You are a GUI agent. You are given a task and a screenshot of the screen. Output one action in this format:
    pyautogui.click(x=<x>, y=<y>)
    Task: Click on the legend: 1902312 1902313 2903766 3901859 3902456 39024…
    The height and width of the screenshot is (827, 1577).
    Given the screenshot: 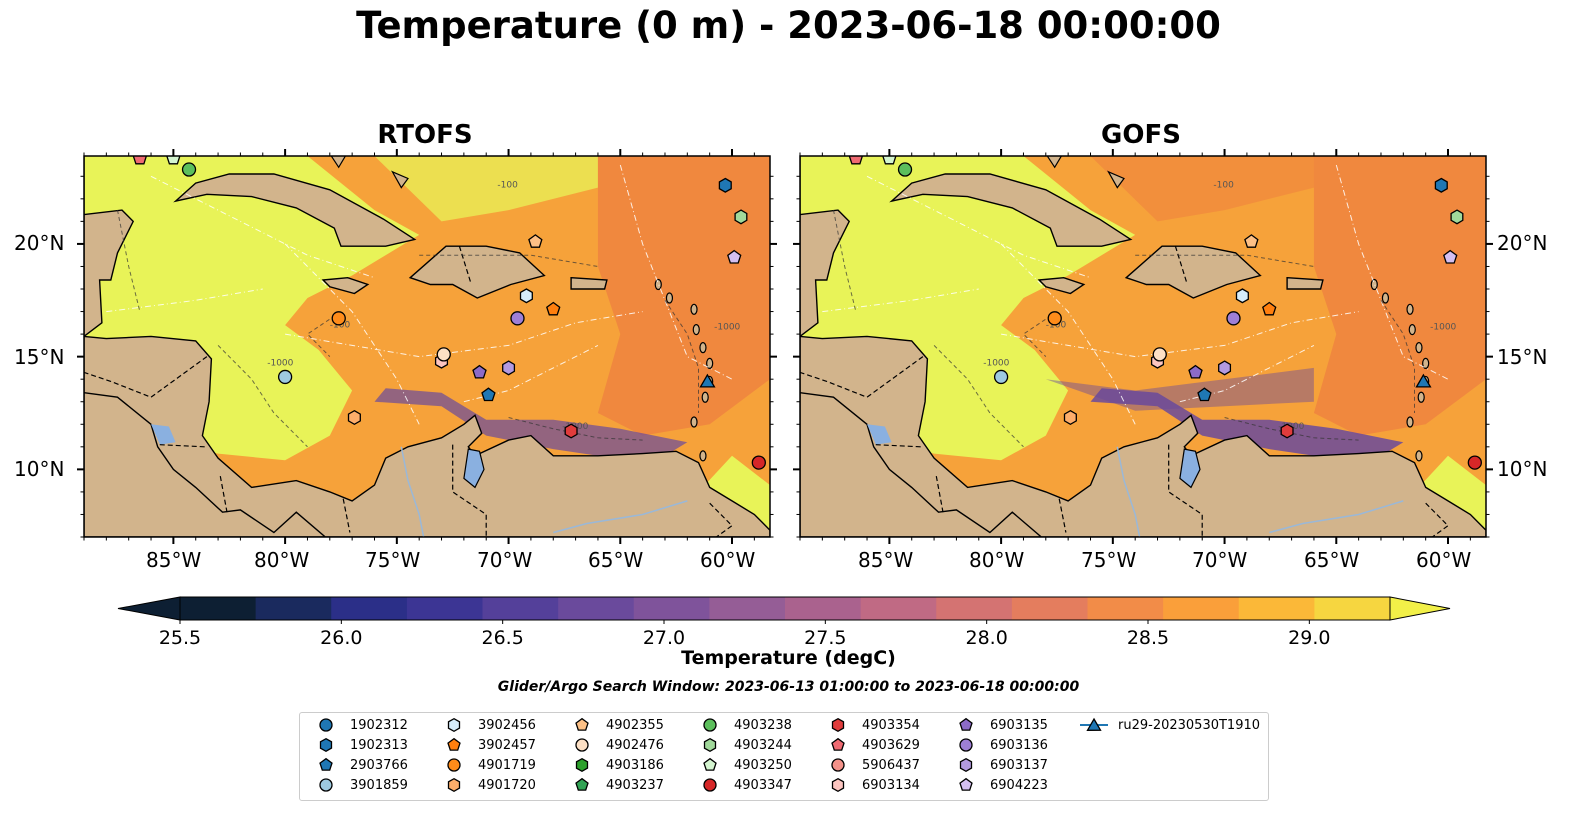 What is the action you would take?
    pyautogui.click(x=784, y=756)
    